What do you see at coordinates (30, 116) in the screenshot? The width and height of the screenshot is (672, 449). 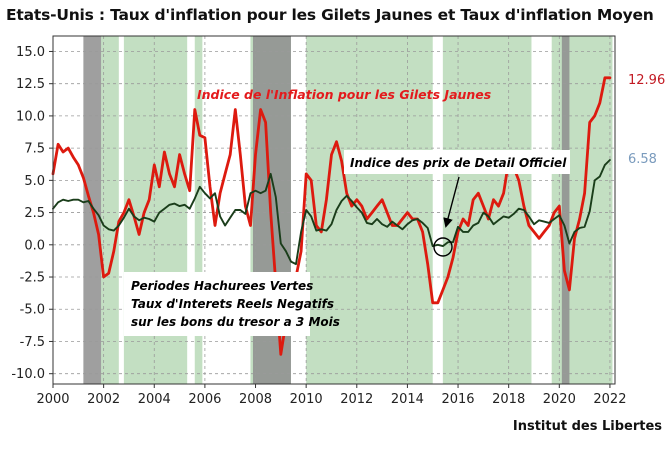 I see `y-tick-label: 10.0` at bounding box center [30, 116].